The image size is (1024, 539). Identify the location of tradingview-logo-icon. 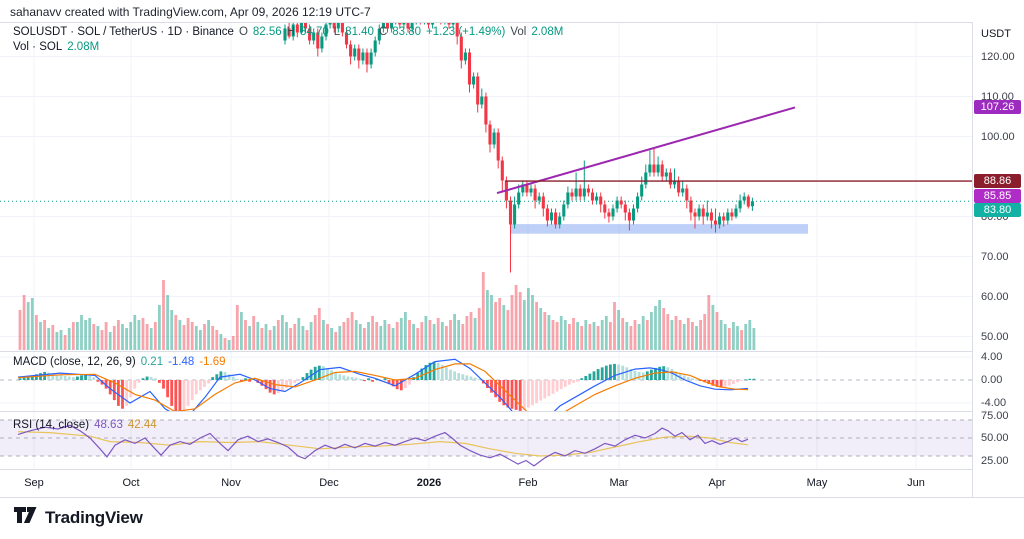
(25, 517).